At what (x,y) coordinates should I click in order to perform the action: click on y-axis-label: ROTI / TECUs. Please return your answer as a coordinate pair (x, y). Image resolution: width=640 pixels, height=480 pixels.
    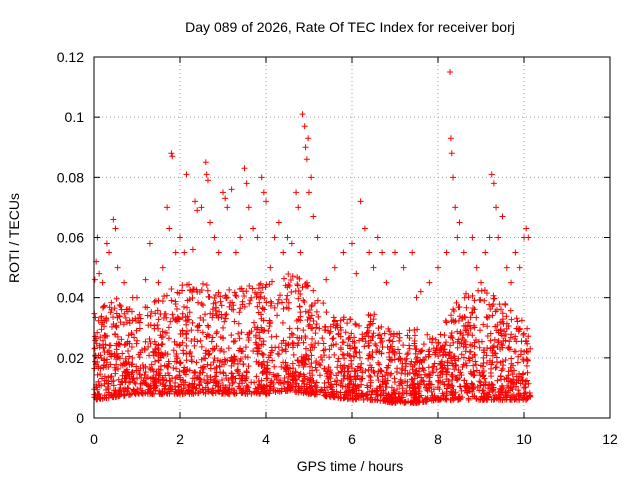
    Looking at the image, I should click on (14, 238).